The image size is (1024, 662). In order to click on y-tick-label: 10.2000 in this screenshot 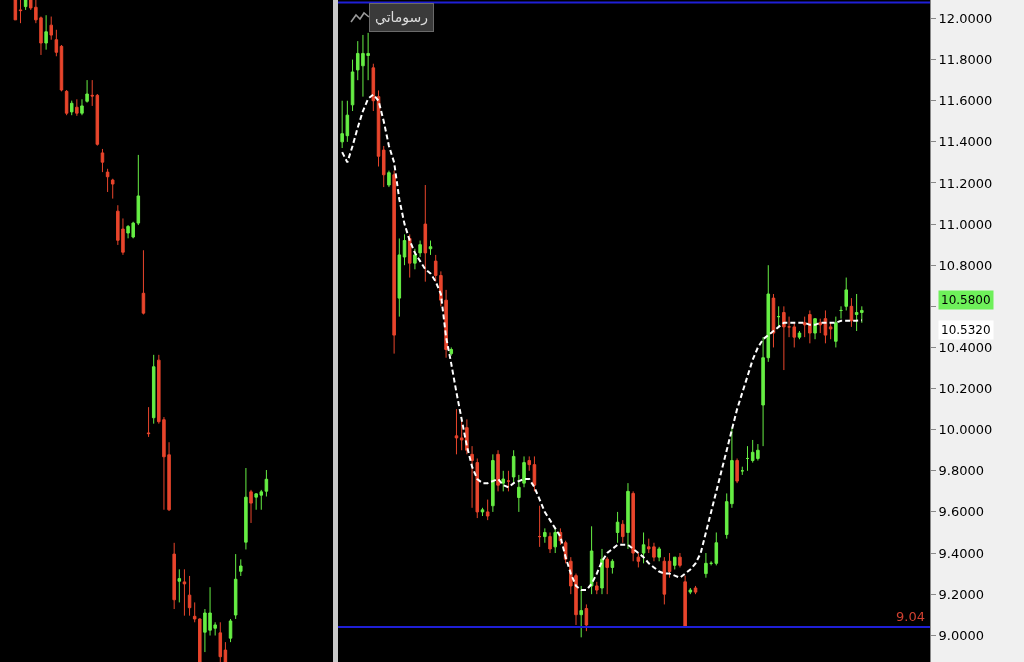, I will do `click(965, 389)`.